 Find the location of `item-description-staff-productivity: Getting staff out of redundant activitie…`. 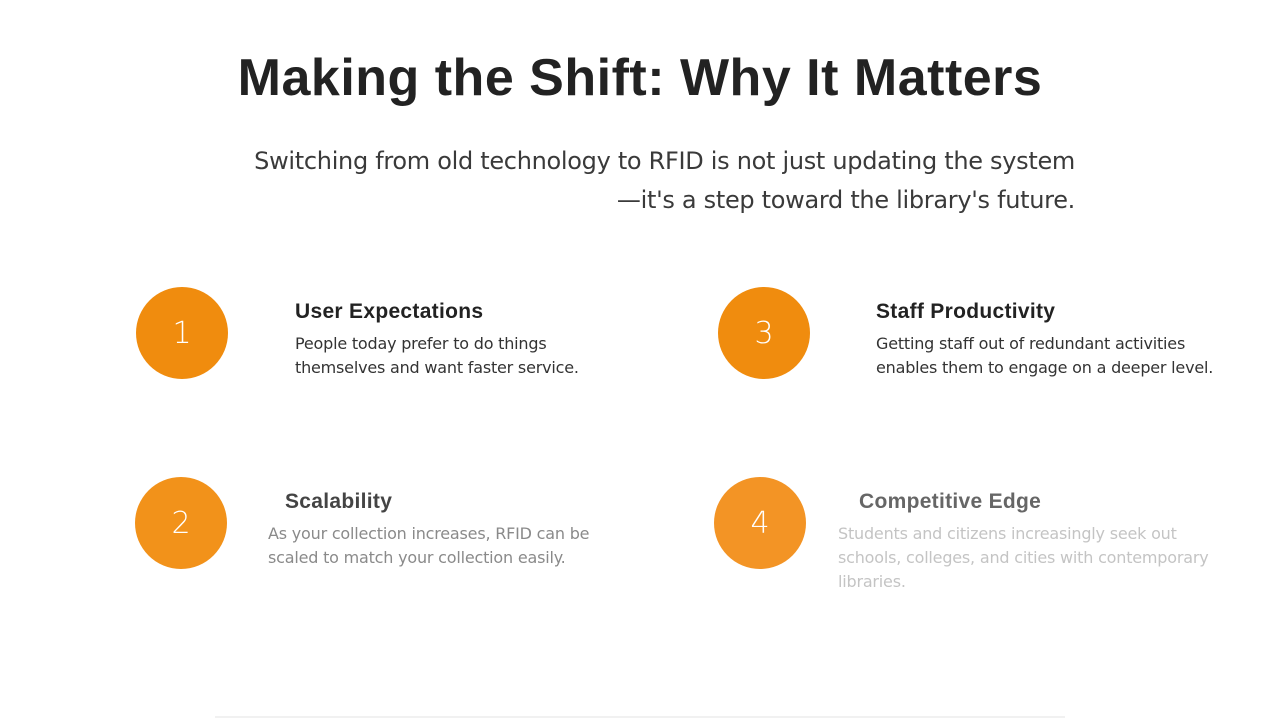

item-description-staff-productivity: Getting staff out of redundant activitie… is located at coordinates (1045, 355).